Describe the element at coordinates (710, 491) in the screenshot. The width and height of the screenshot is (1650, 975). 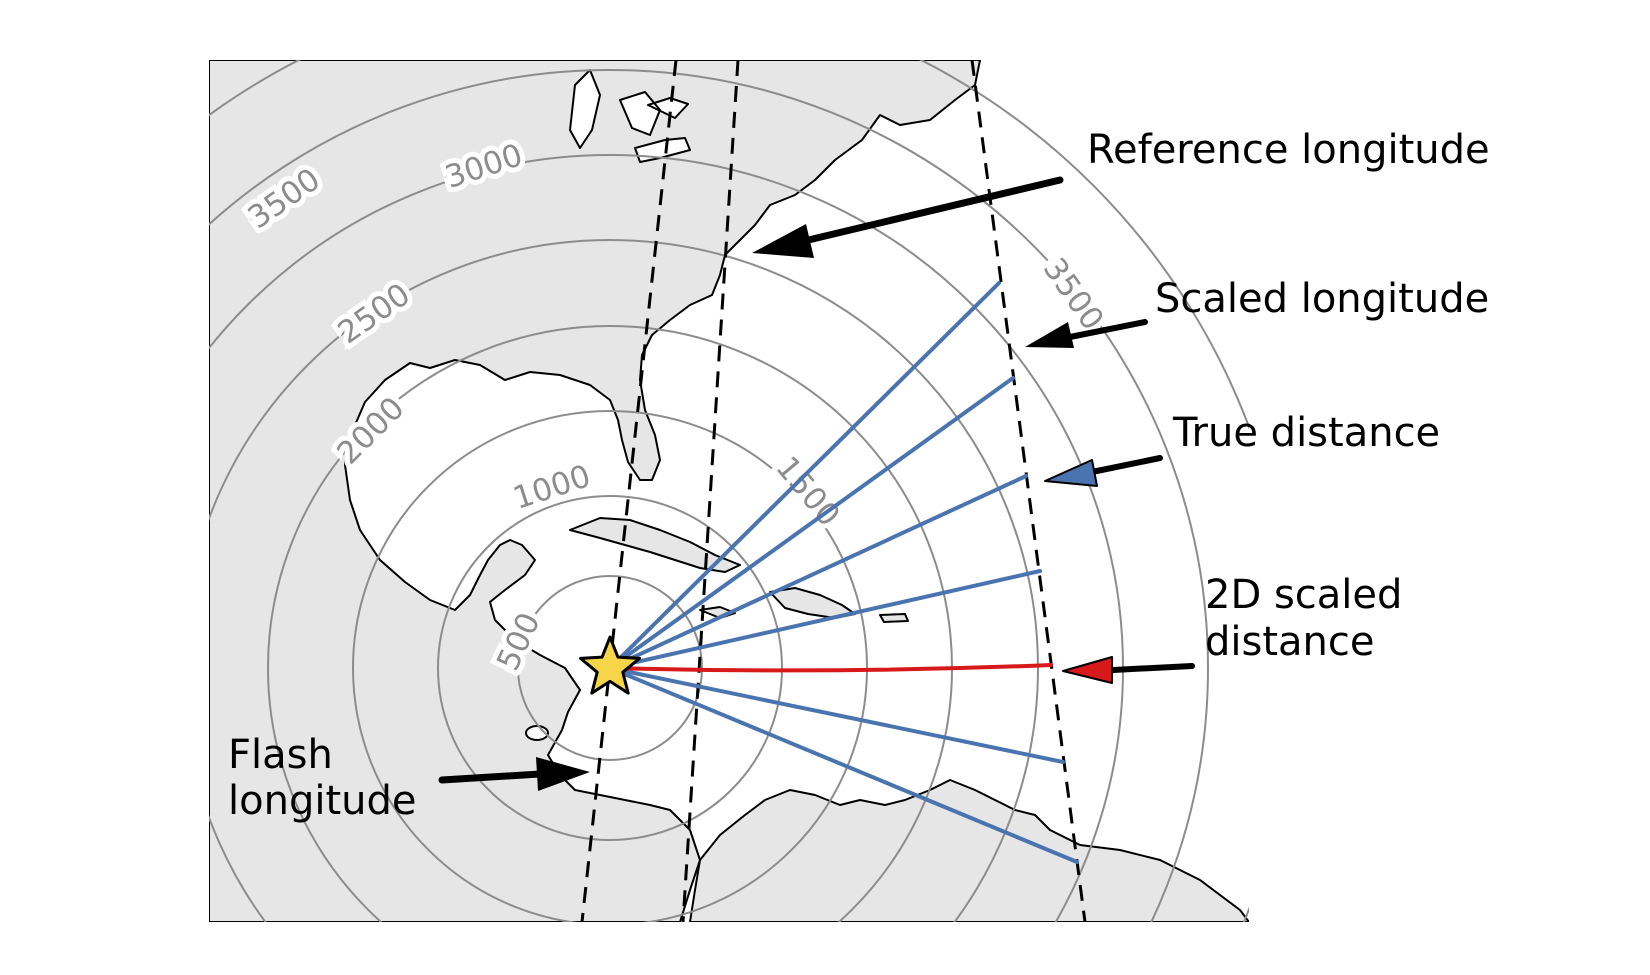
I see `reference-longitude-line` at that location.